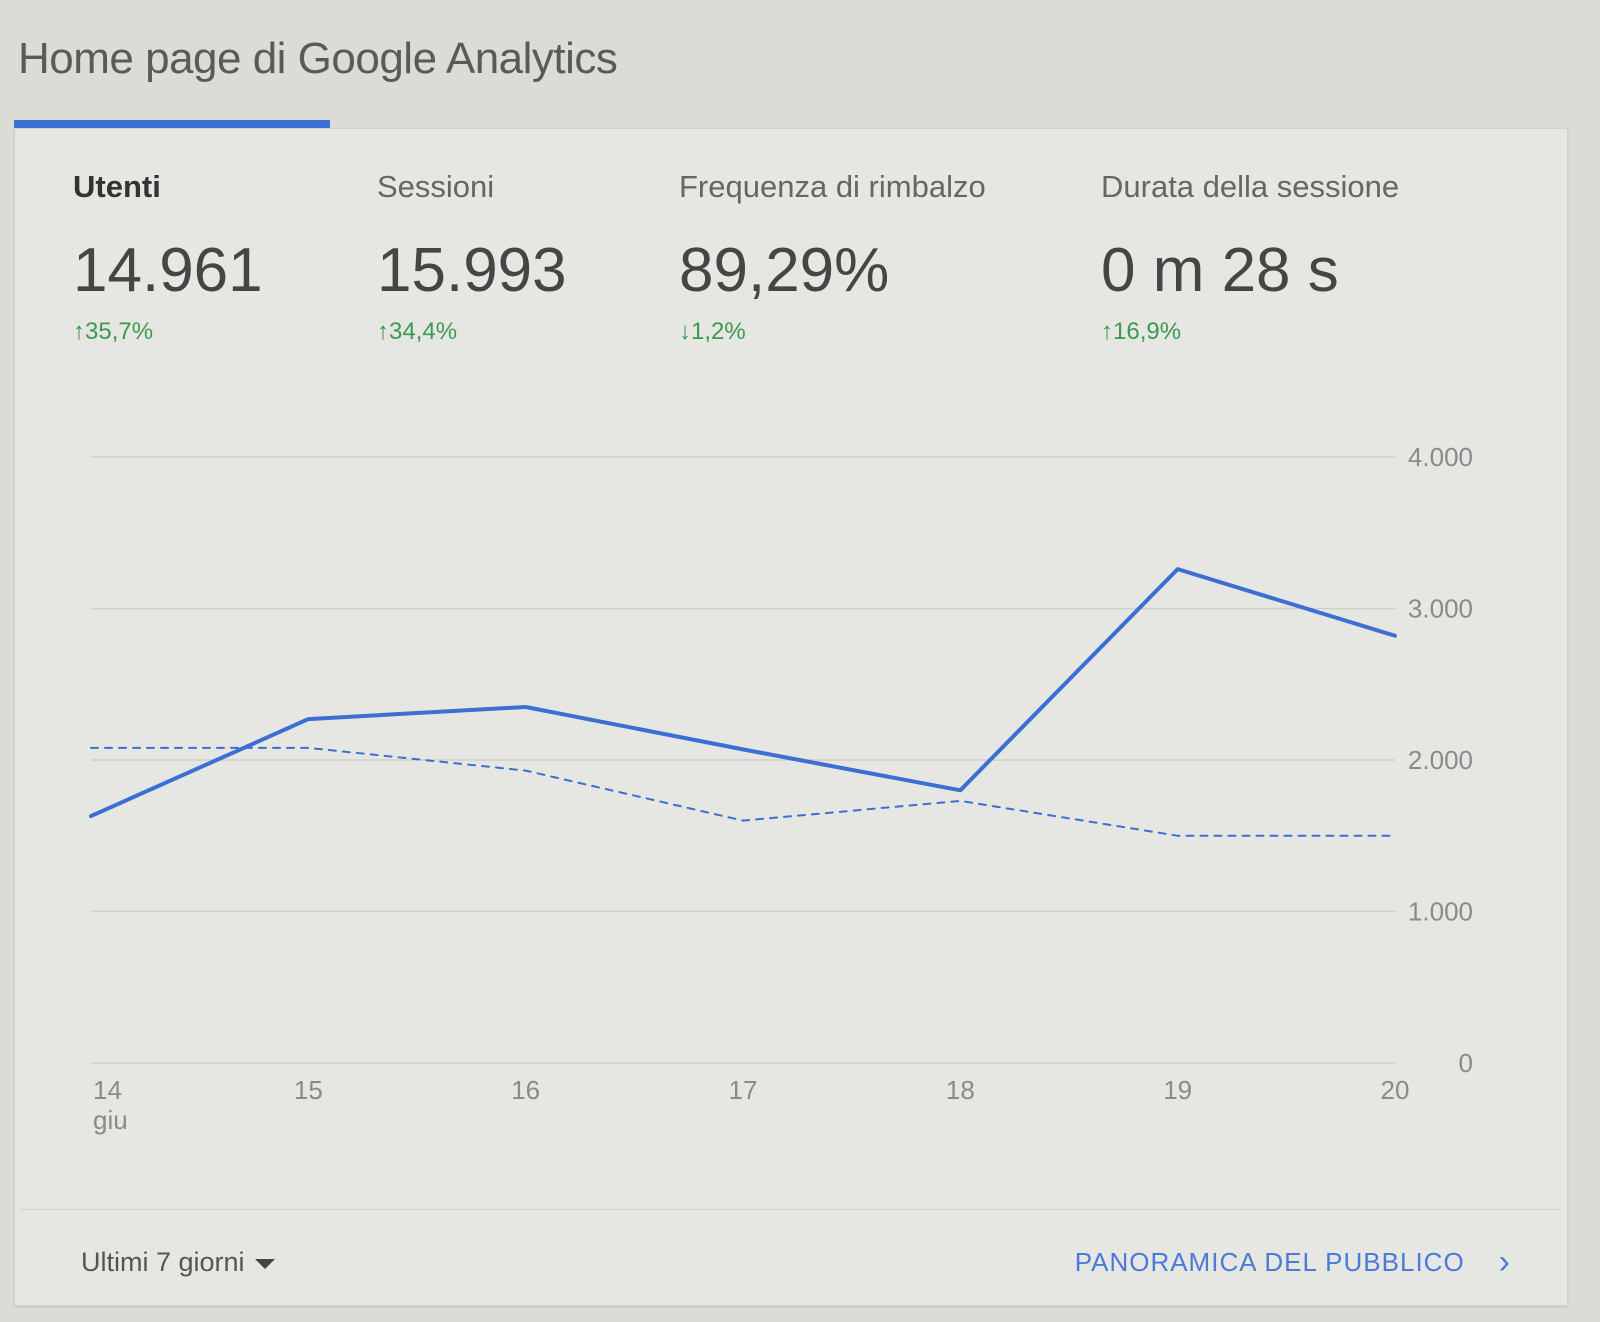 The image size is (1600, 1322). I want to click on metric-change: ↑35,7%, so click(168, 332).